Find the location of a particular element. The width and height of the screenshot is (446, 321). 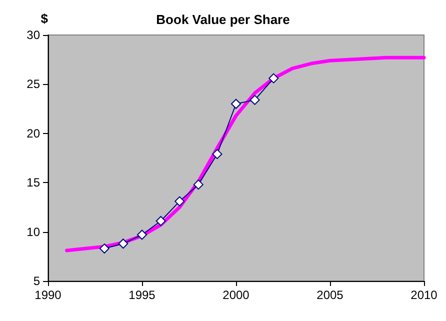

y-tick-label: 15 is located at coordinates (33, 183).